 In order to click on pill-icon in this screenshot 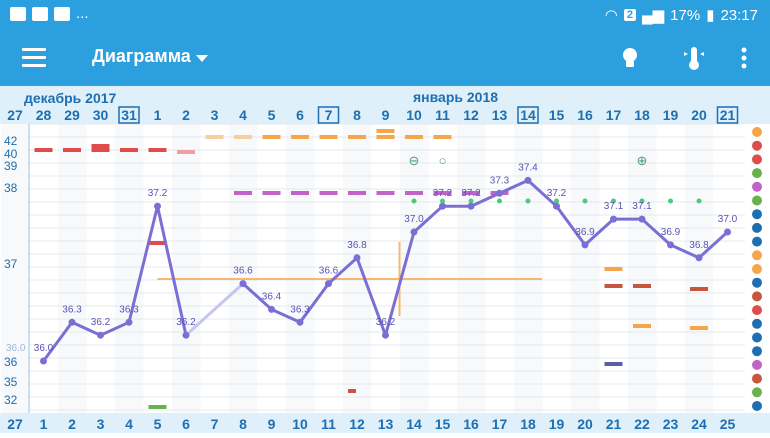, I will do `click(757, 159)`.